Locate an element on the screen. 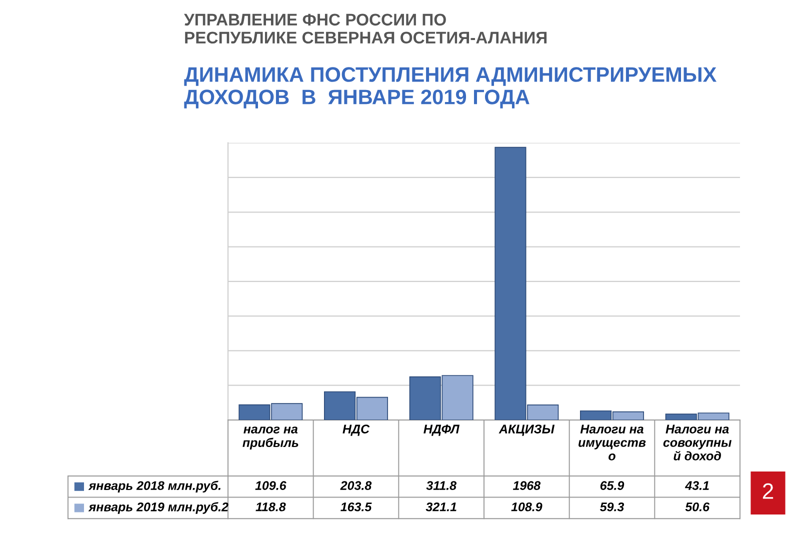  data-label: 311.8 is located at coordinates (441, 485).